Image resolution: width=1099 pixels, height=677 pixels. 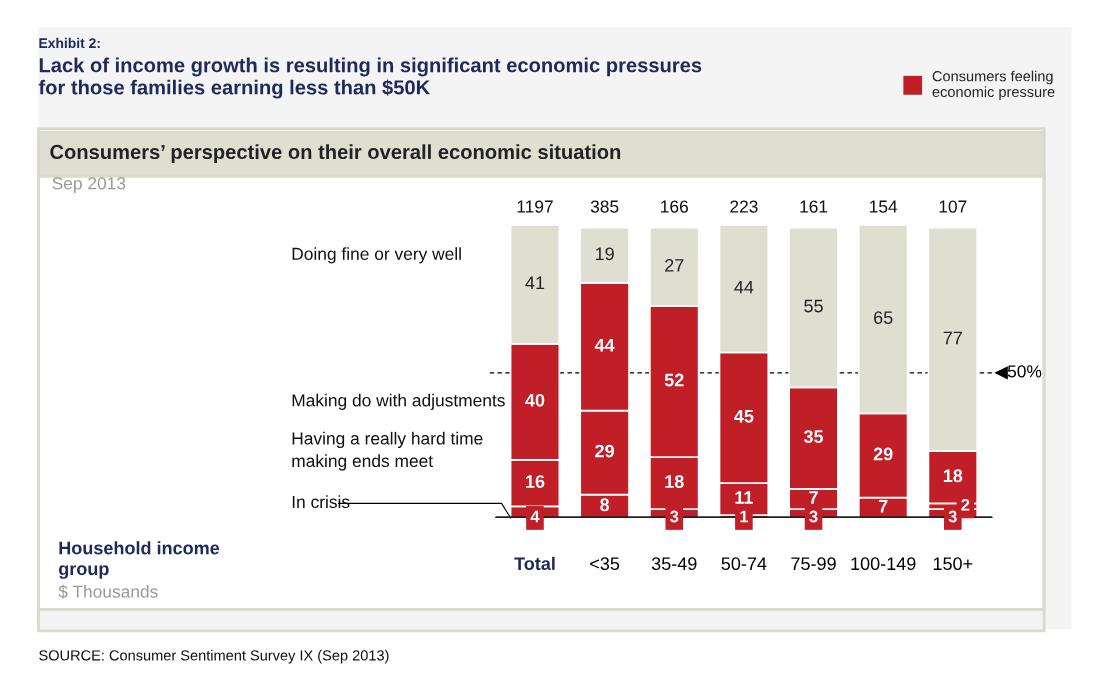 What do you see at coordinates (387, 451) in the screenshot?
I see `series-label: Having a really hard time making ends meet` at bounding box center [387, 451].